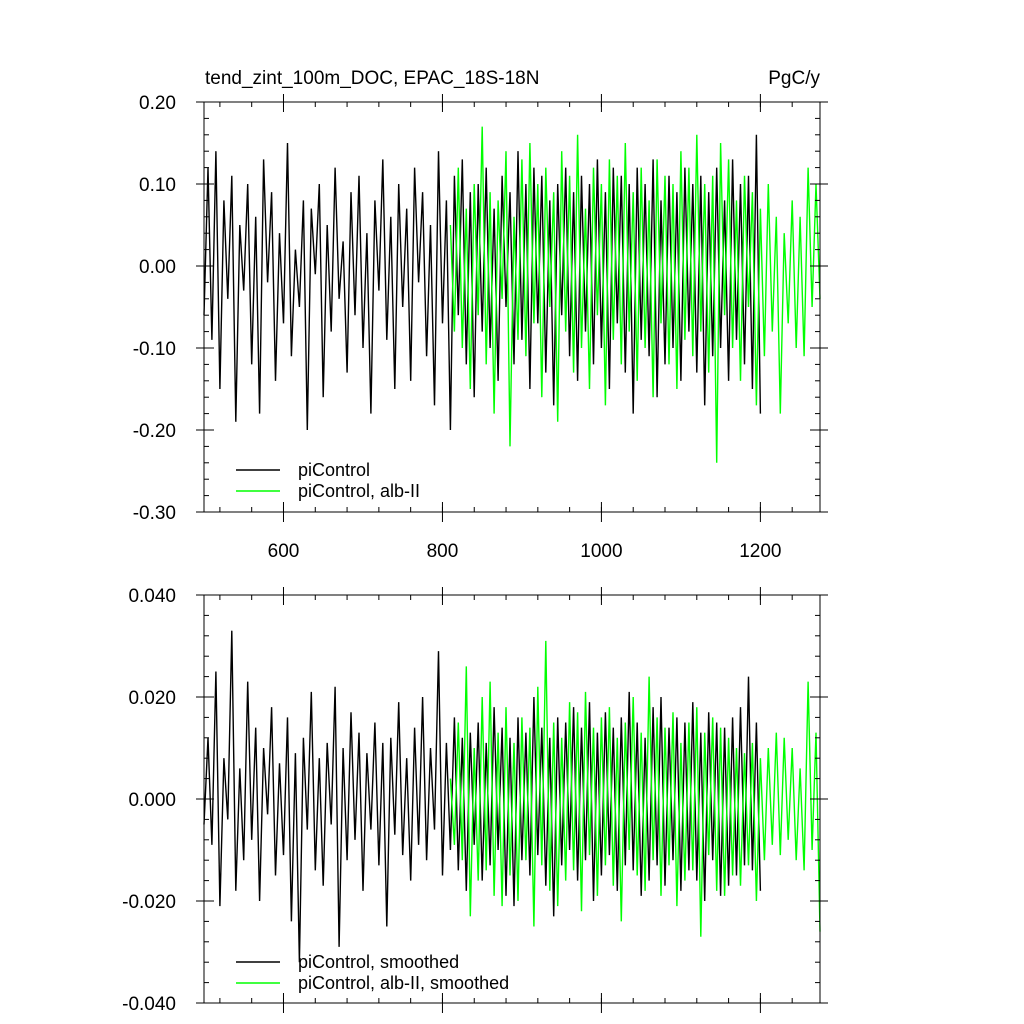 This screenshot has width=1024, height=1024. What do you see at coordinates (378, 962) in the screenshot?
I see `legend-label-picontrol-smoothed: piControl, smoothed` at bounding box center [378, 962].